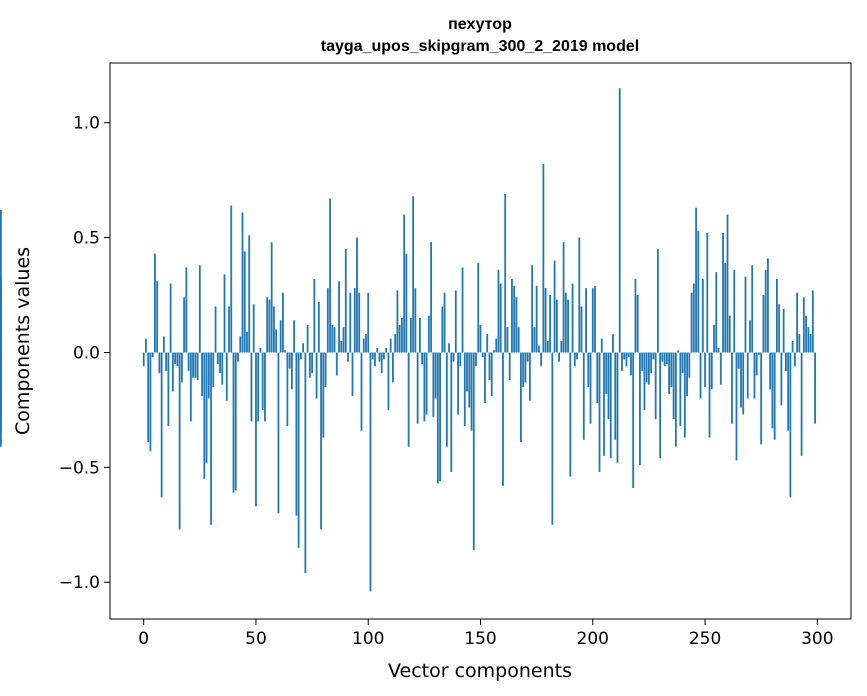 The height and width of the screenshot is (696, 867). I want to click on y-tick-label: 0.5, so click(86, 239).